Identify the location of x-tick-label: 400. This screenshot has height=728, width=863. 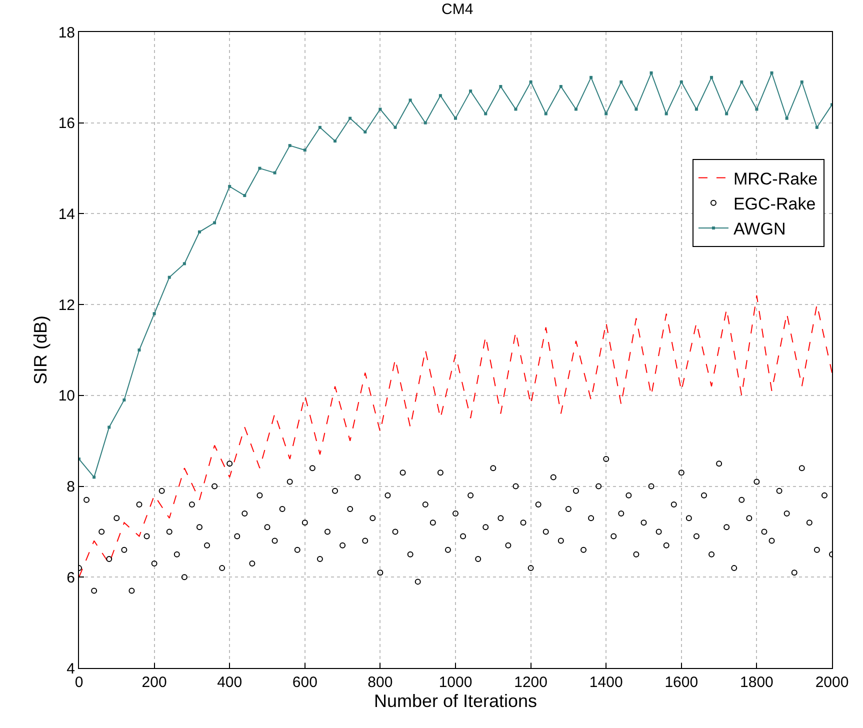
(229, 682).